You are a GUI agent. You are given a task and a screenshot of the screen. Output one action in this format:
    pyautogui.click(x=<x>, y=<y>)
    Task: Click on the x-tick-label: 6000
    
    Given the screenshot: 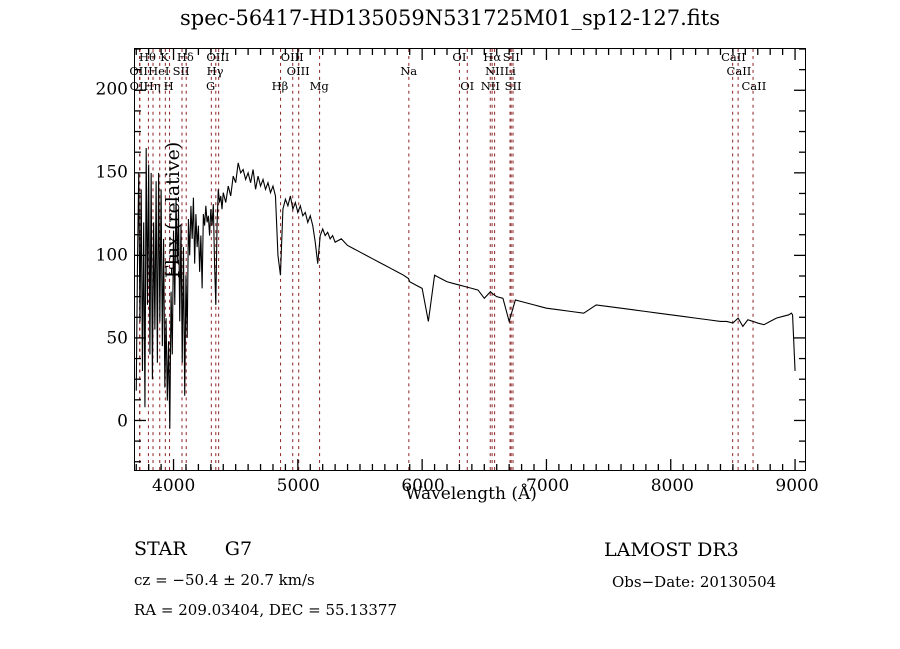 What is the action you would take?
    pyautogui.click(x=423, y=486)
    